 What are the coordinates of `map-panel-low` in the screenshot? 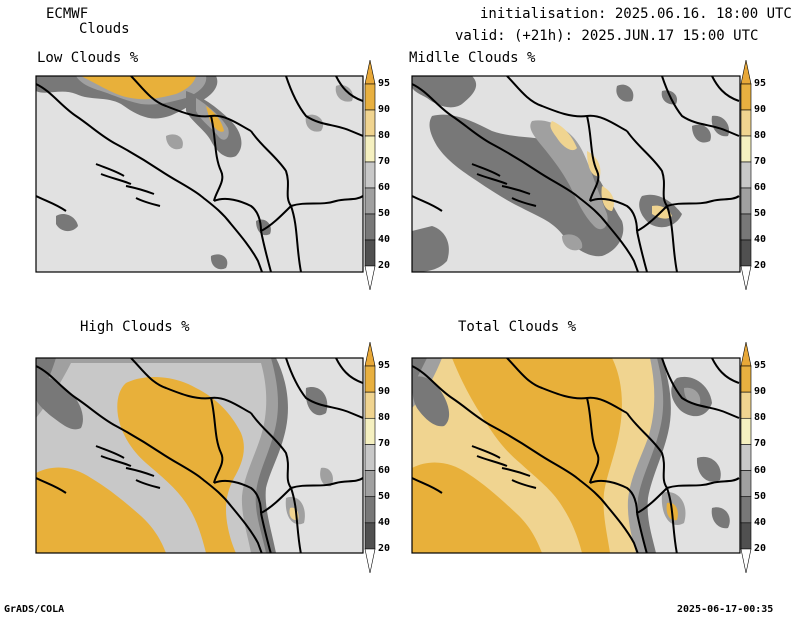 It's located at (199, 174).